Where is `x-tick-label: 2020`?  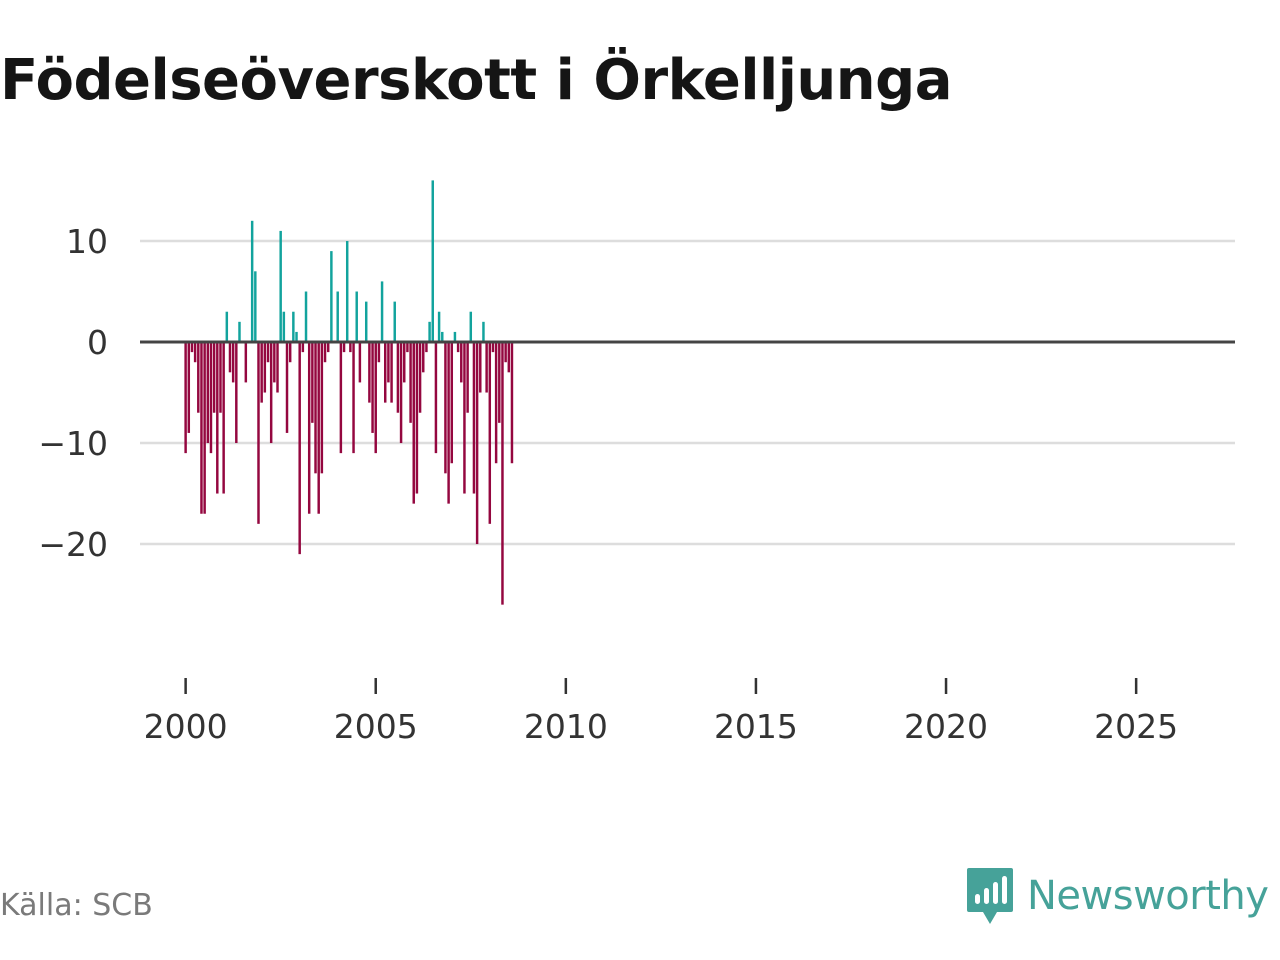
x-tick-label: 2020 is located at coordinates (946, 726).